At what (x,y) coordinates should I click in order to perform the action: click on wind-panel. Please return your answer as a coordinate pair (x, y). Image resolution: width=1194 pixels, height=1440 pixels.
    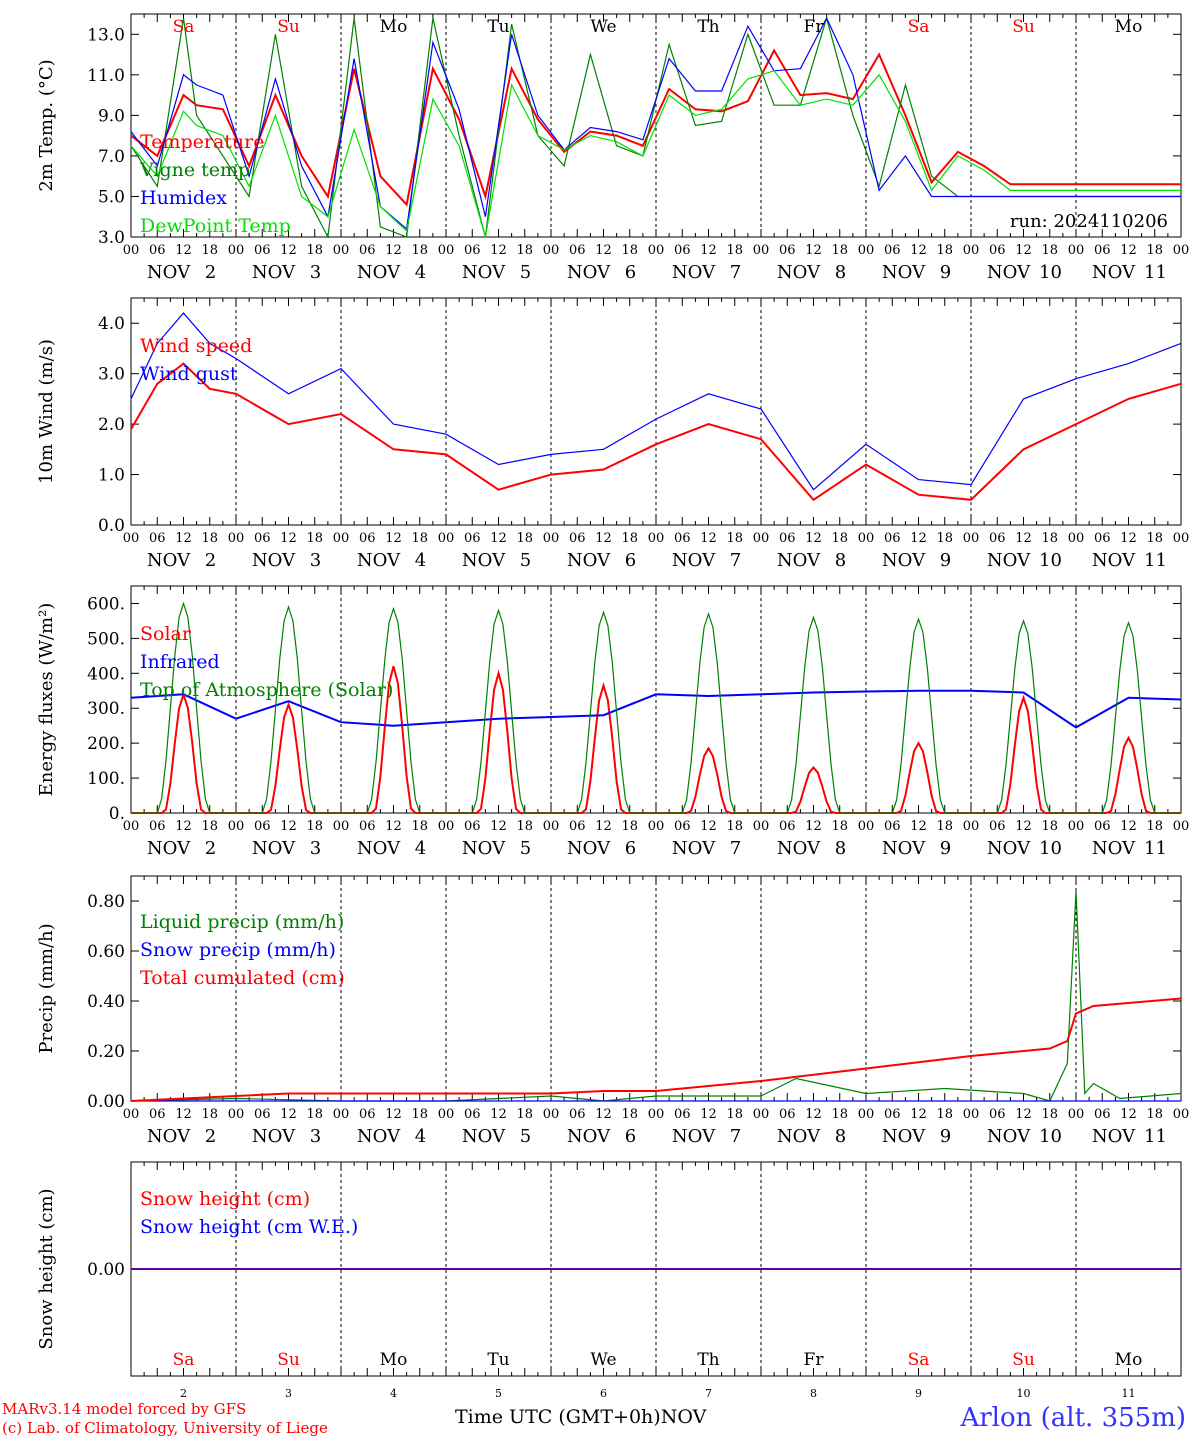
    Looking at the image, I should click on (656, 411).